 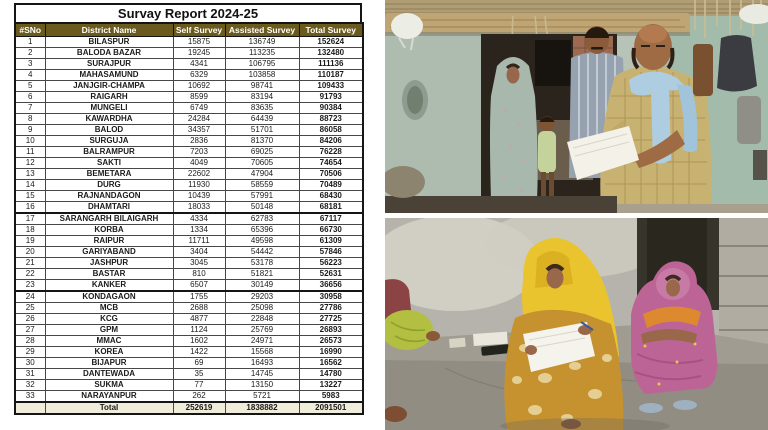 I want to click on cell-self-survey: 6329, so click(x=199, y=74).